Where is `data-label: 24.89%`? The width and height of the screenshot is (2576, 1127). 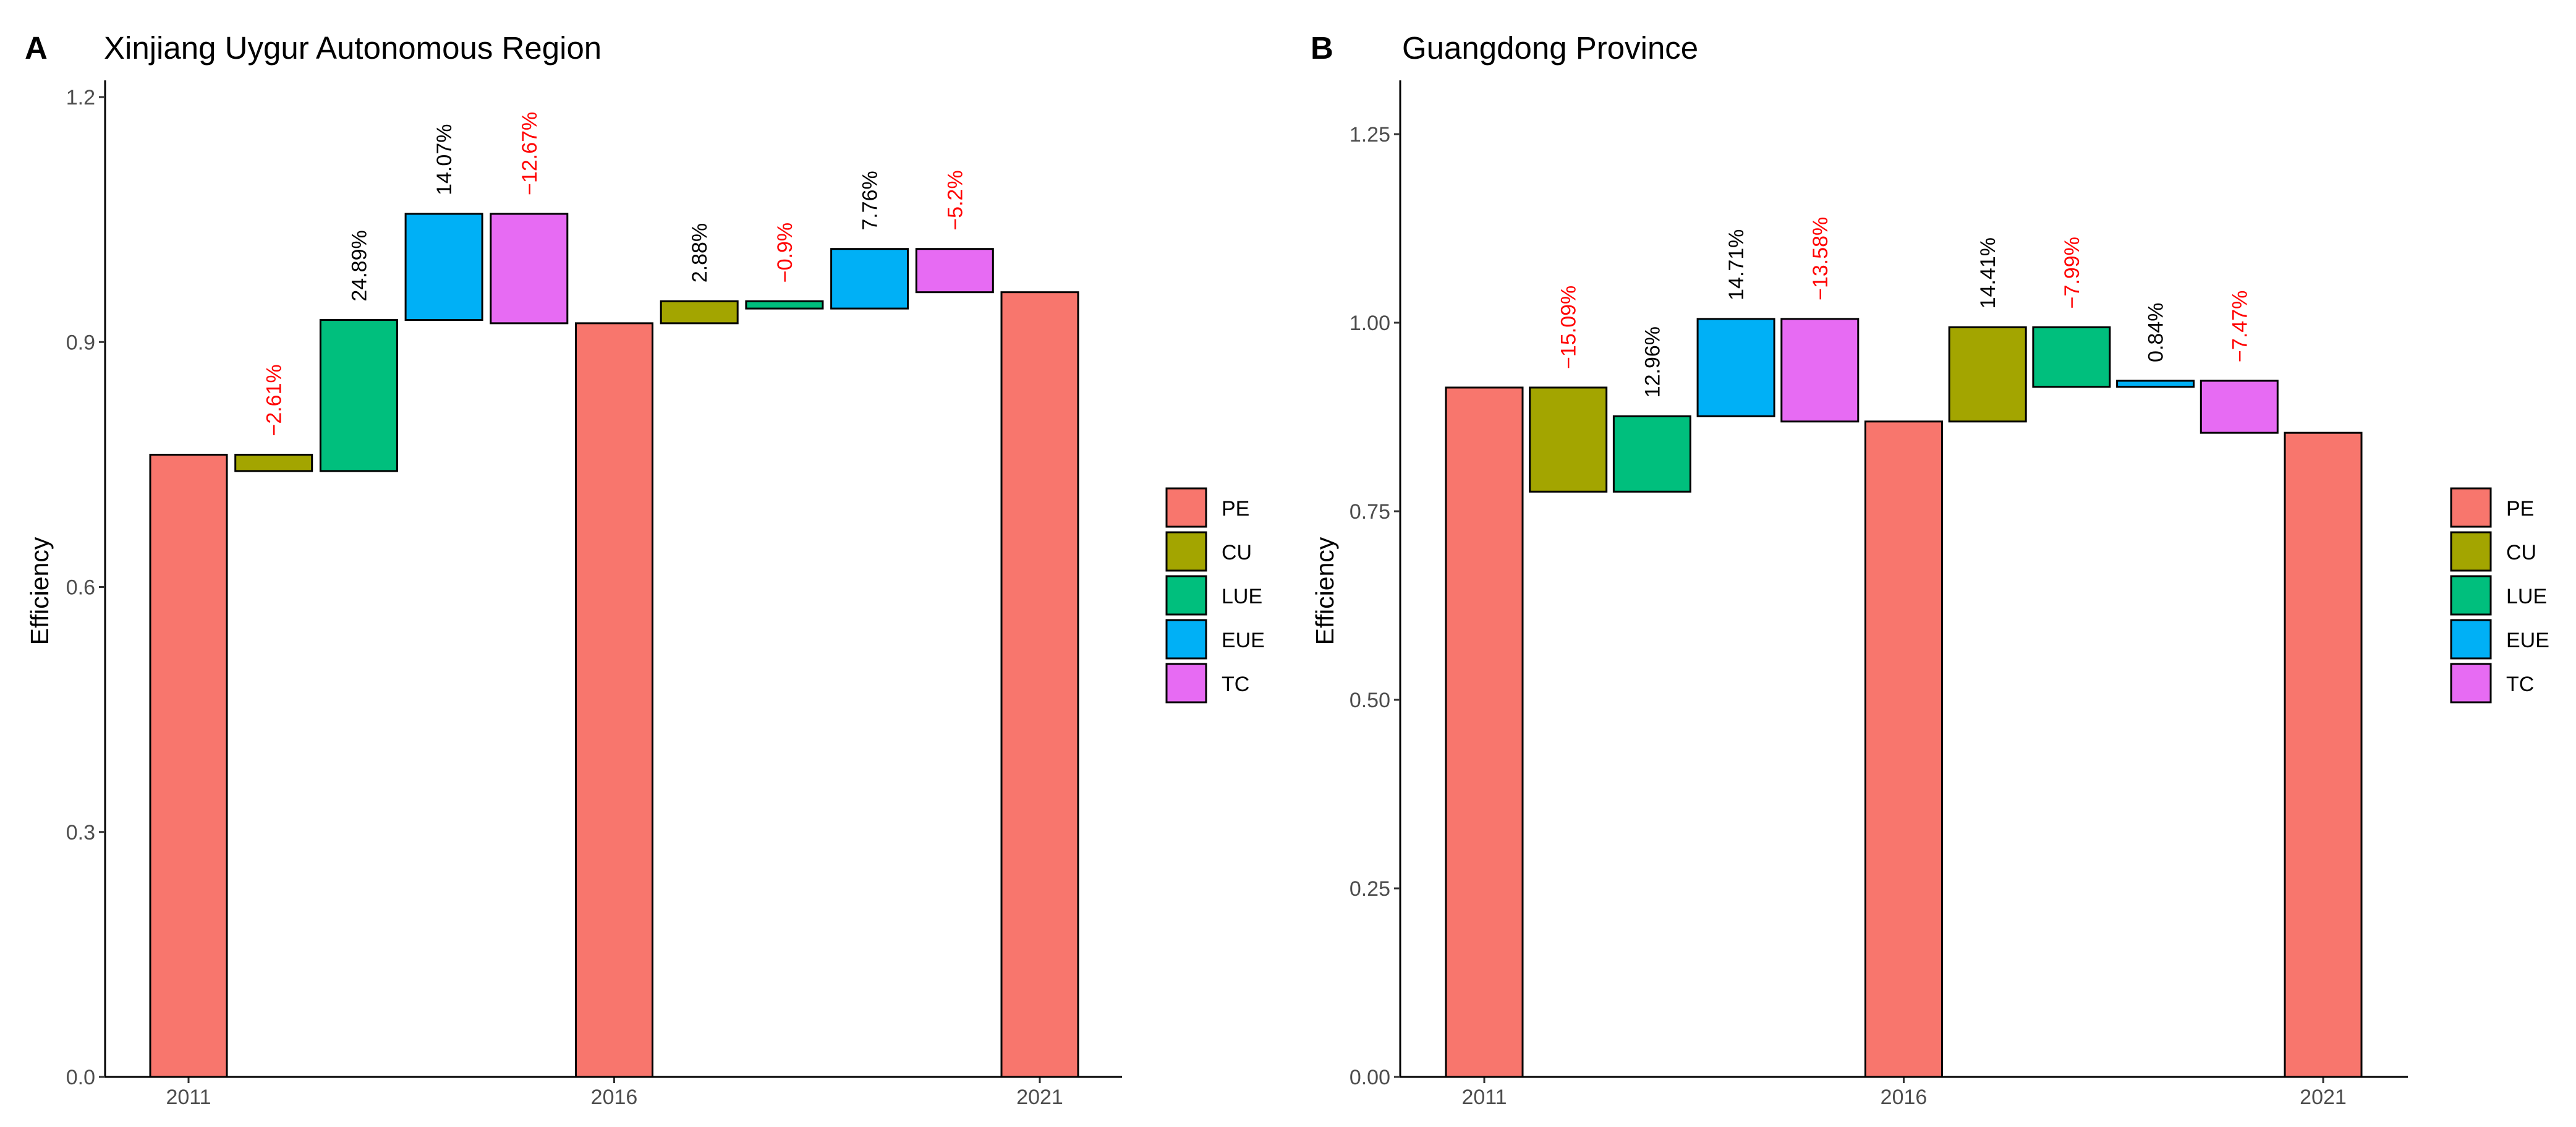
data-label: 24.89% is located at coordinates (359, 265).